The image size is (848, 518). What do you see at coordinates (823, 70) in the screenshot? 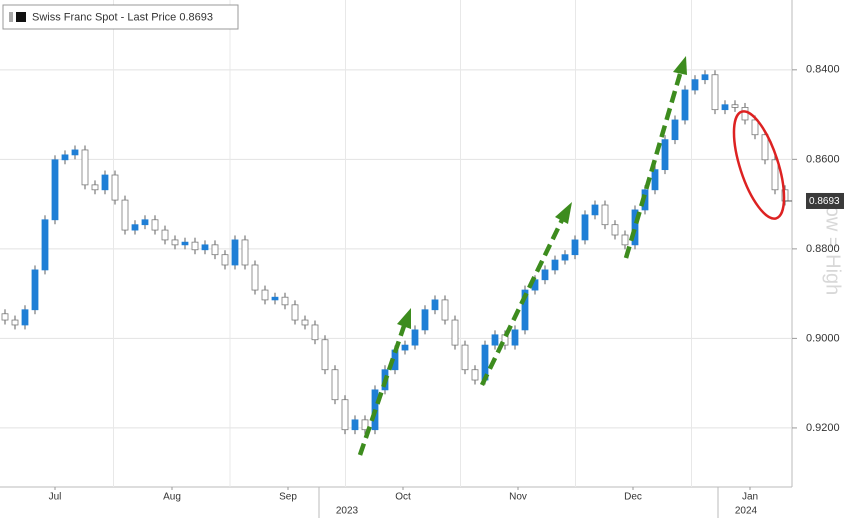
I see `y-tick-label: 0.8400` at bounding box center [823, 70].